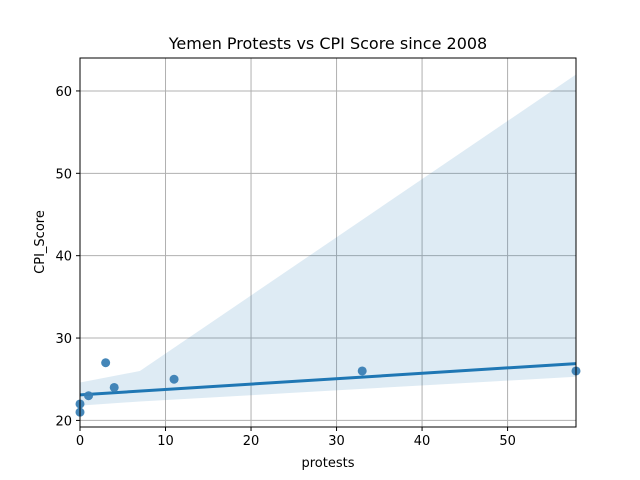  I want to click on y-tick-label: 20, so click(63, 421).